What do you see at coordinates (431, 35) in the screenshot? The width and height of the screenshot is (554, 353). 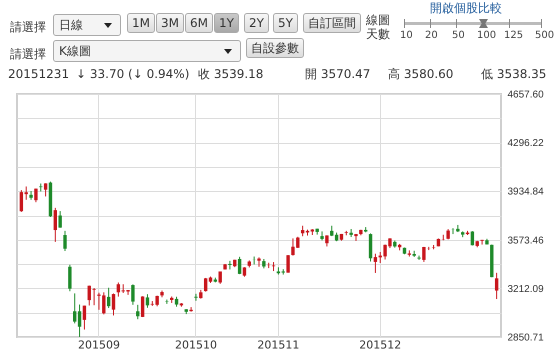 I see `text: 20` at bounding box center [431, 35].